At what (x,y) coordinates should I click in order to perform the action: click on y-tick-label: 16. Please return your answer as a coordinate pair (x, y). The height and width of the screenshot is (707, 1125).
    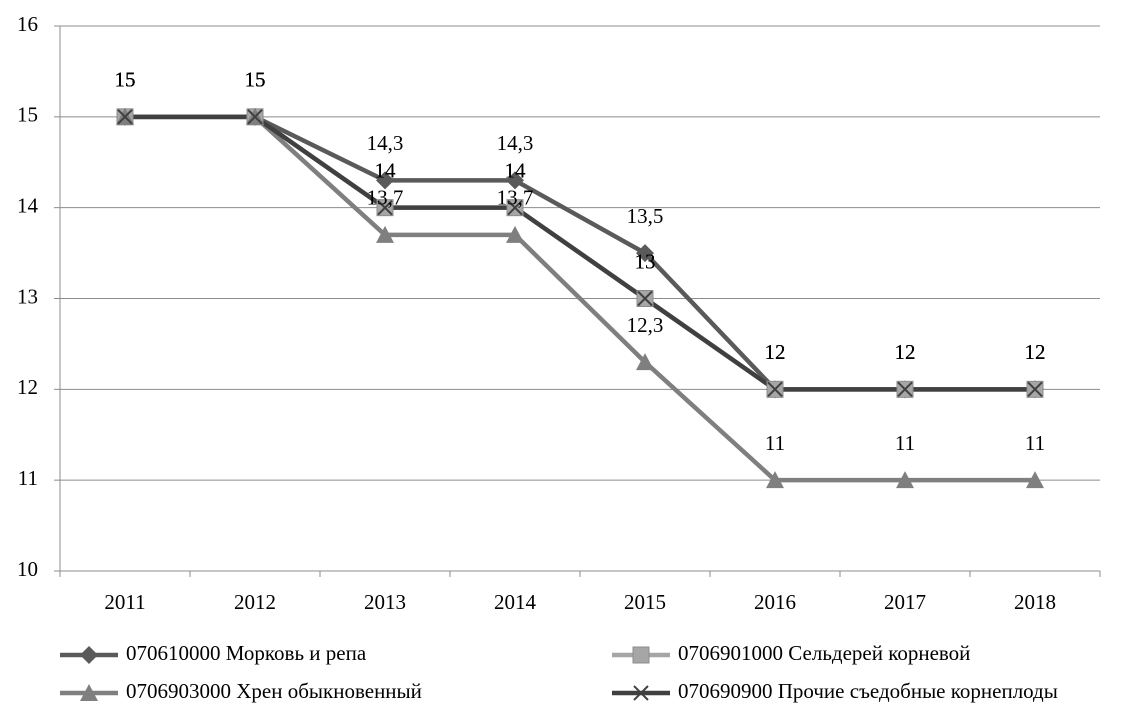
    Looking at the image, I should click on (27, 24).